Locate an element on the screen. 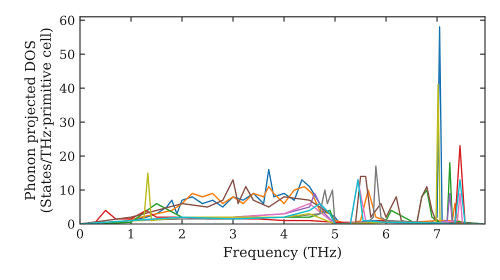 Image resolution: width=500 pixels, height=280 pixels. x-tick-label: 3 is located at coordinates (233, 234).